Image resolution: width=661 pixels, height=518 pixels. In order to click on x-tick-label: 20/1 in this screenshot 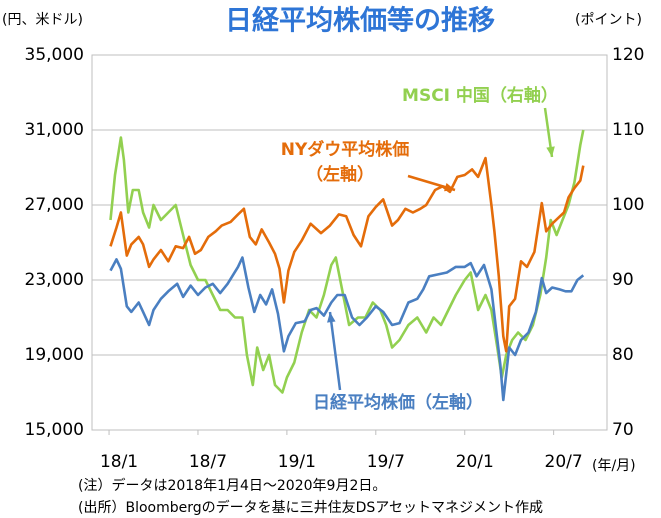, I will do `click(475, 462)`.